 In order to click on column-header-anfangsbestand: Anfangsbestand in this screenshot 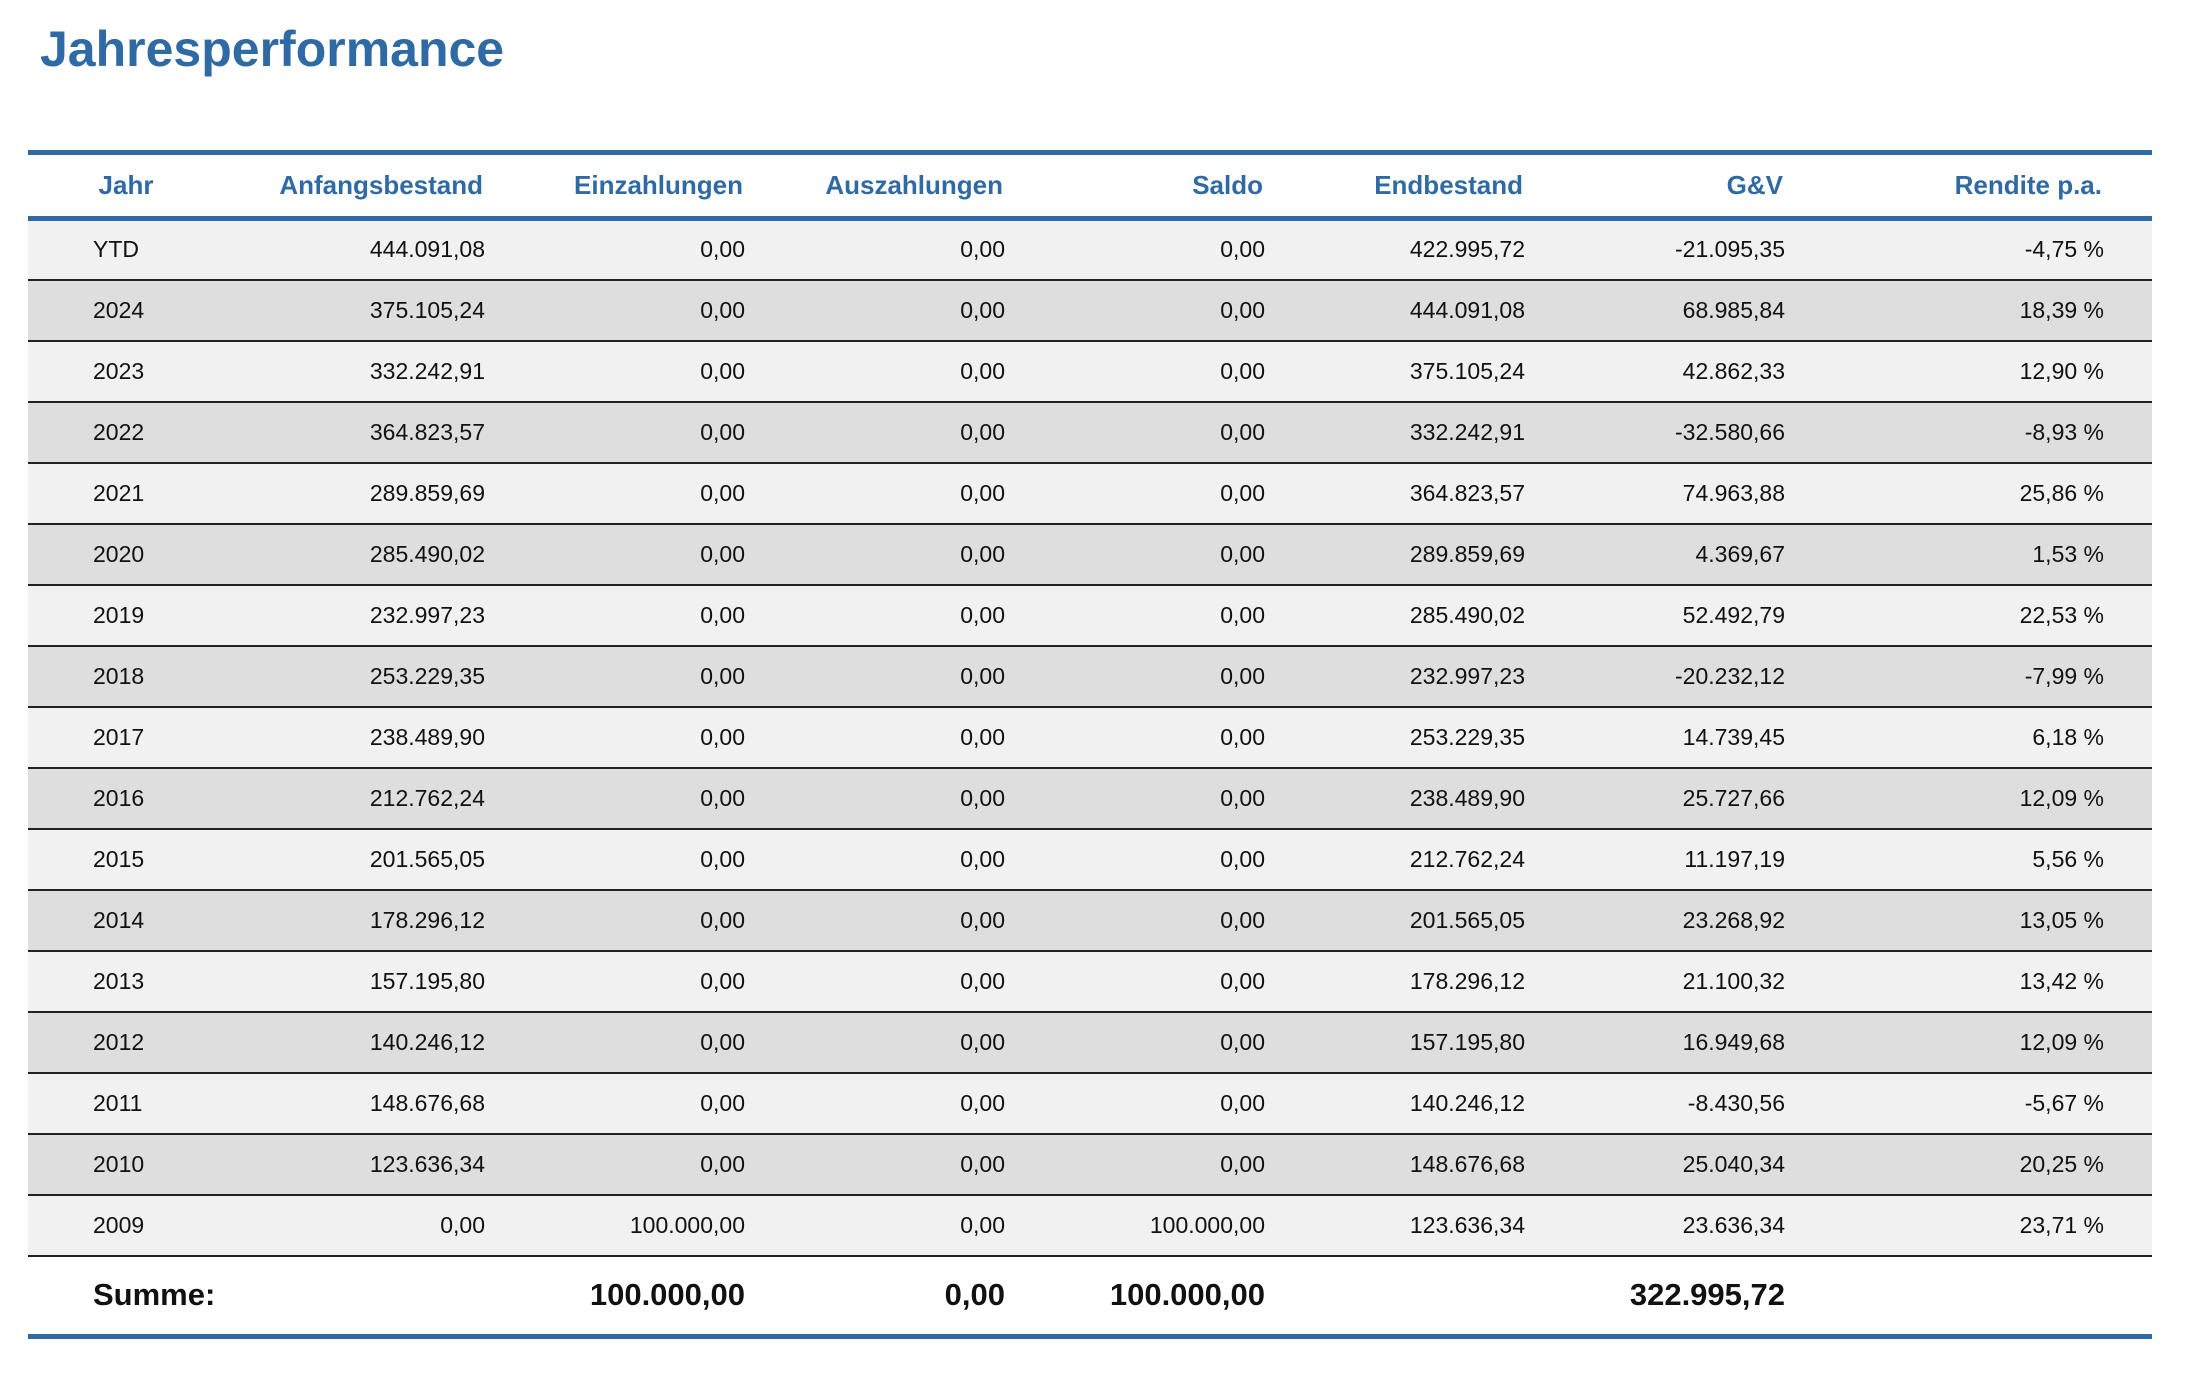, I will do `click(381, 185)`.